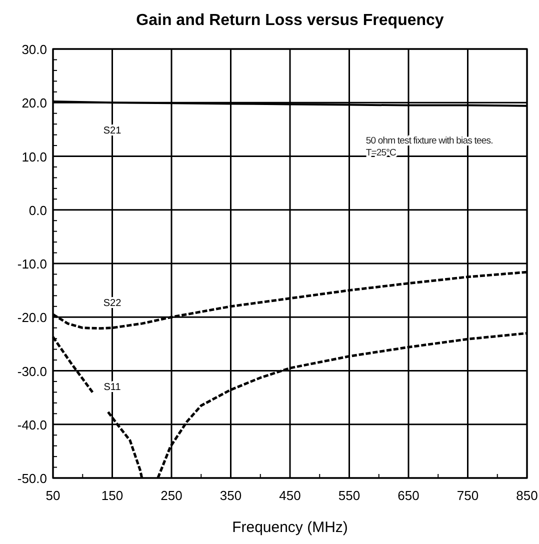 The height and width of the screenshot is (544, 539). What do you see at coordinates (34, 49) in the screenshot?
I see `y-tick-label: 30.0` at bounding box center [34, 49].